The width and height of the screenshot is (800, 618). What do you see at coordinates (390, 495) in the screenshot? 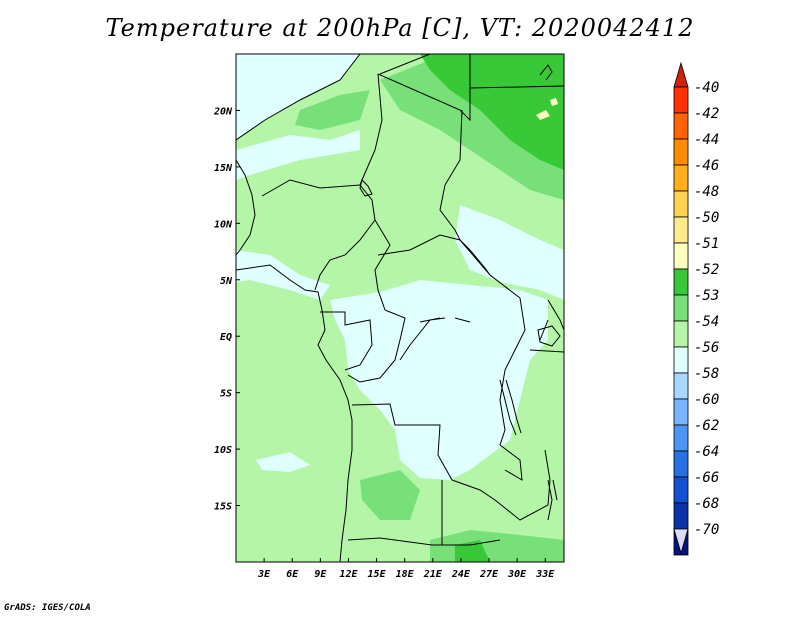
I see `field-region-mid-s` at bounding box center [390, 495].